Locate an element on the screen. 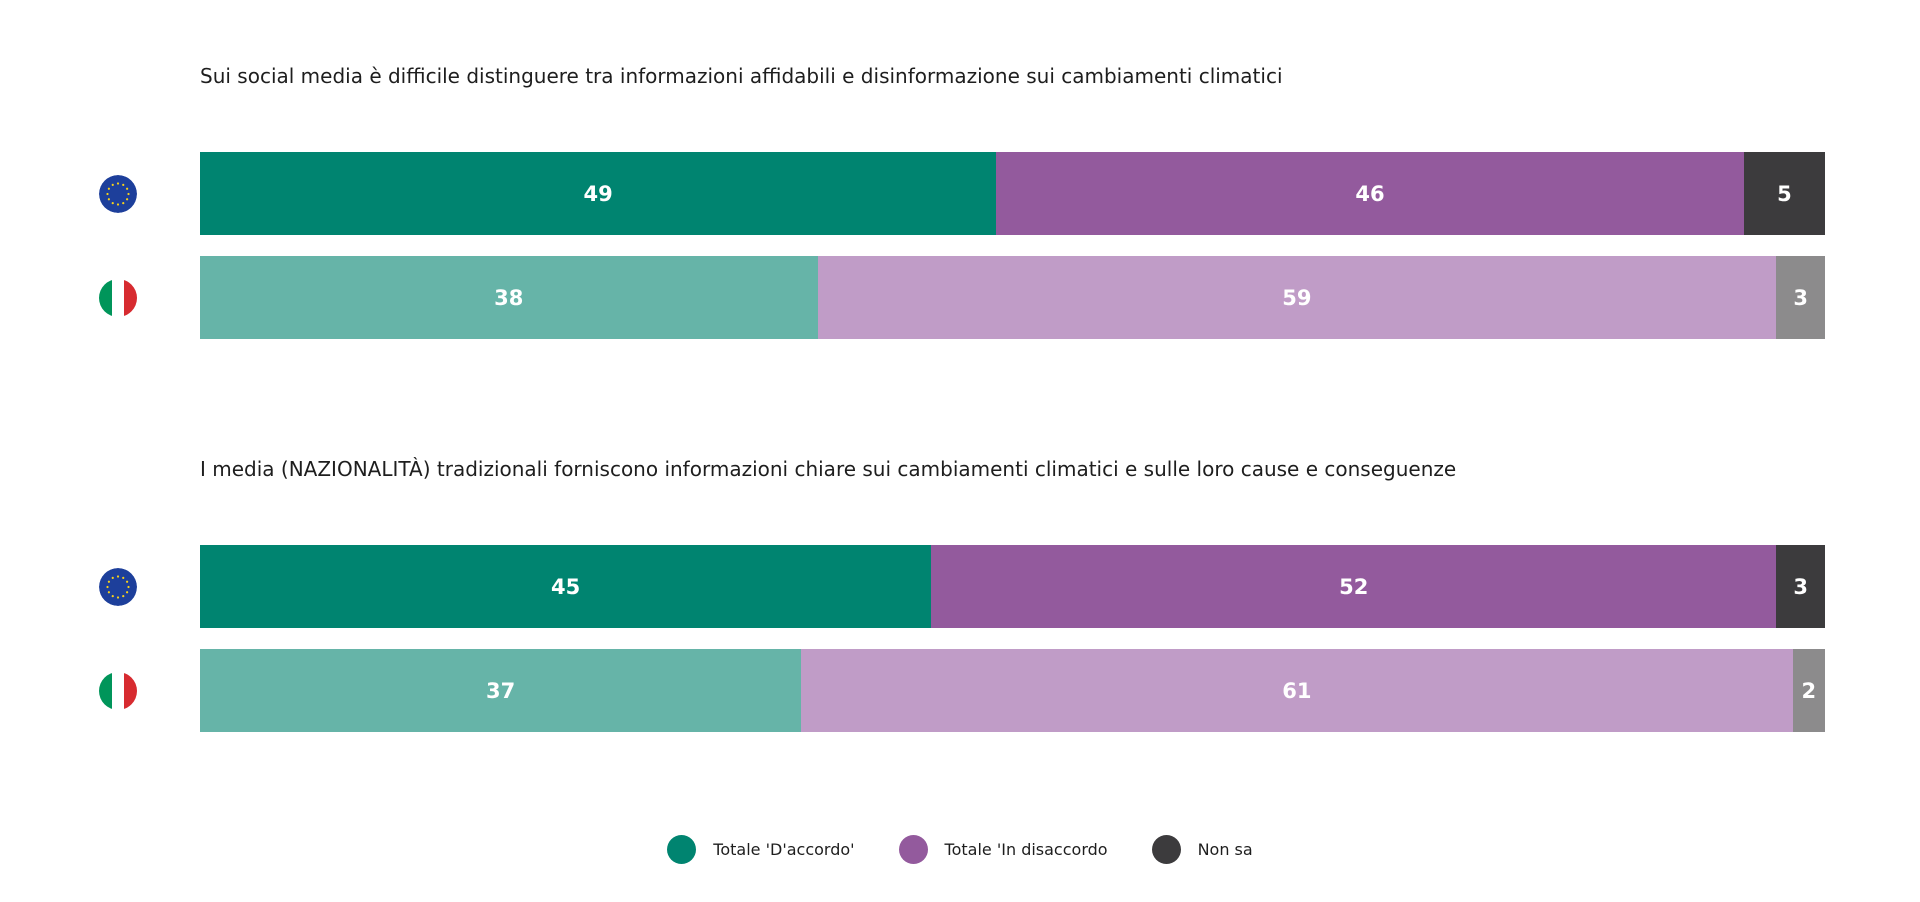 The height and width of the screenshot is (902, 1920). segment-disagree: 46 is located at coordinates (1370, 193).